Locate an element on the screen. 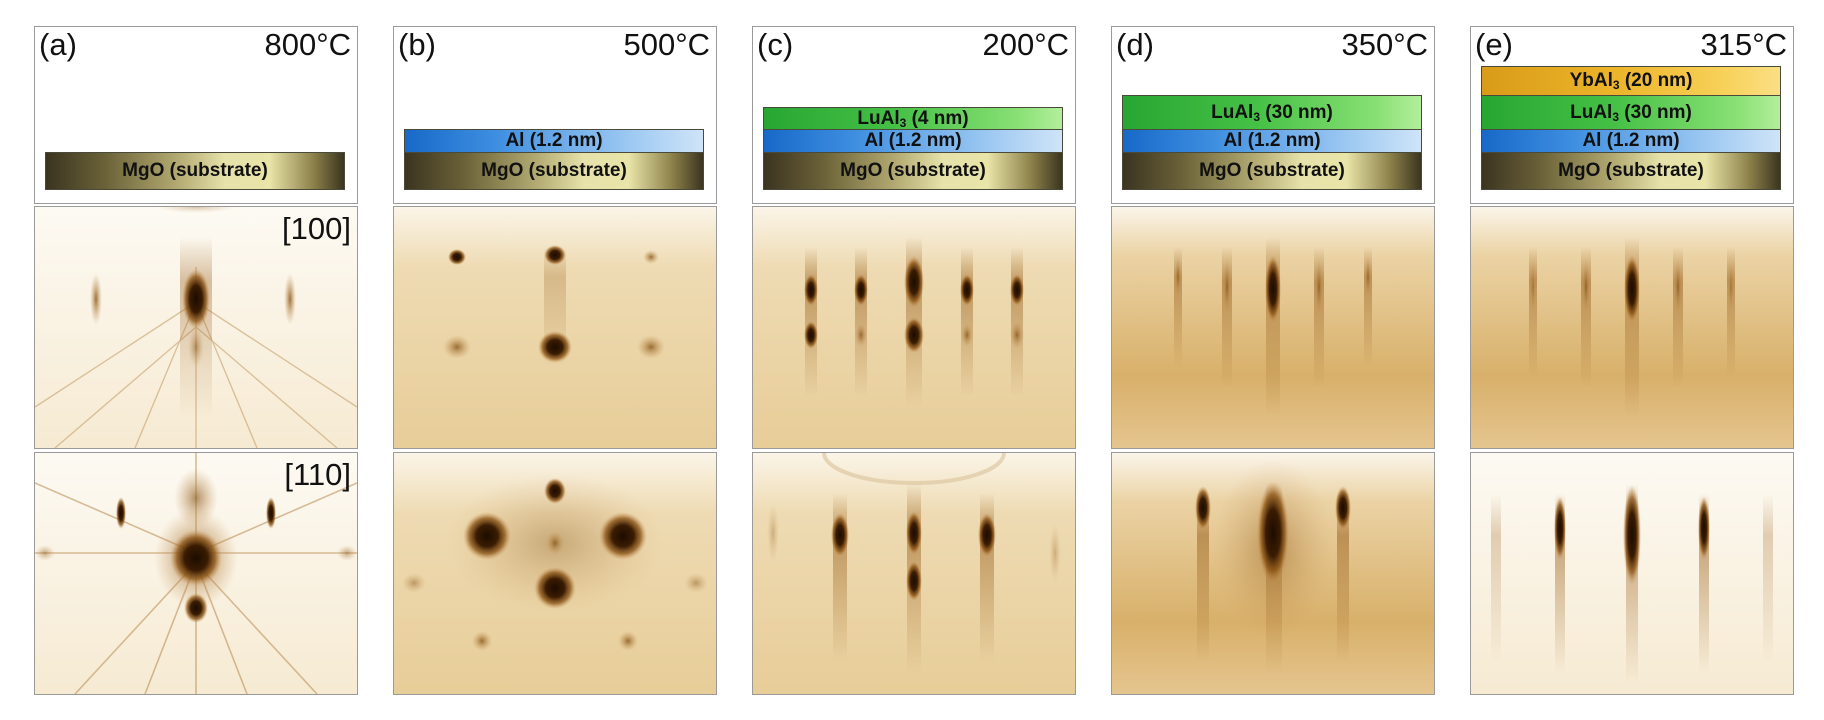 The image size is (1824, 720). temperature-label-e: 315°C is located at coordinates (1743, 44).